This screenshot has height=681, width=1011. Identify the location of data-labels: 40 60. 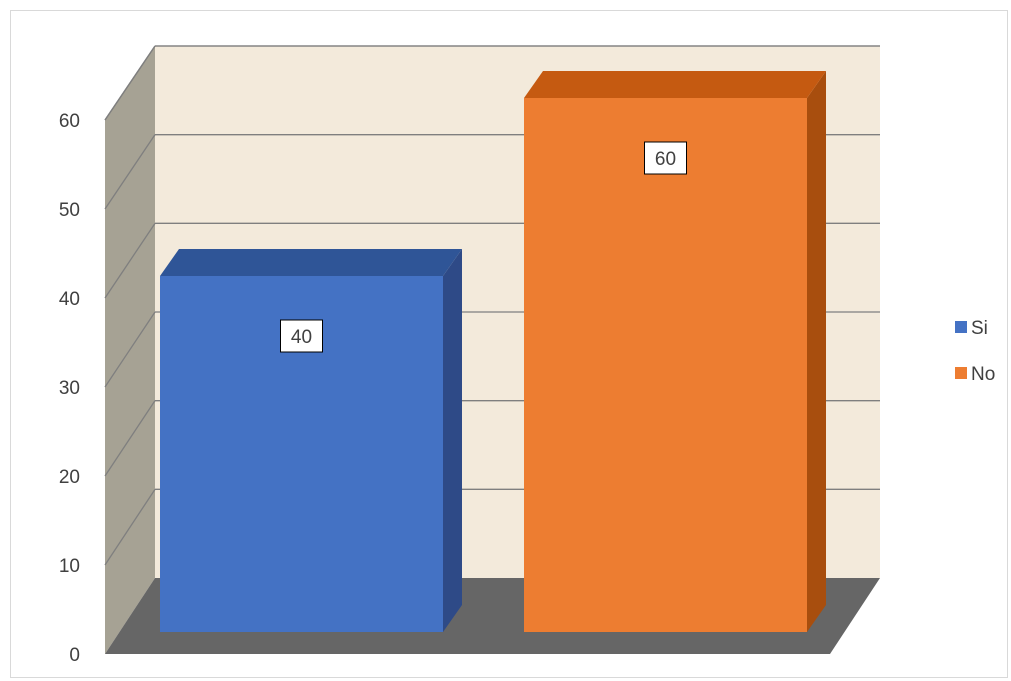
(483, 247).